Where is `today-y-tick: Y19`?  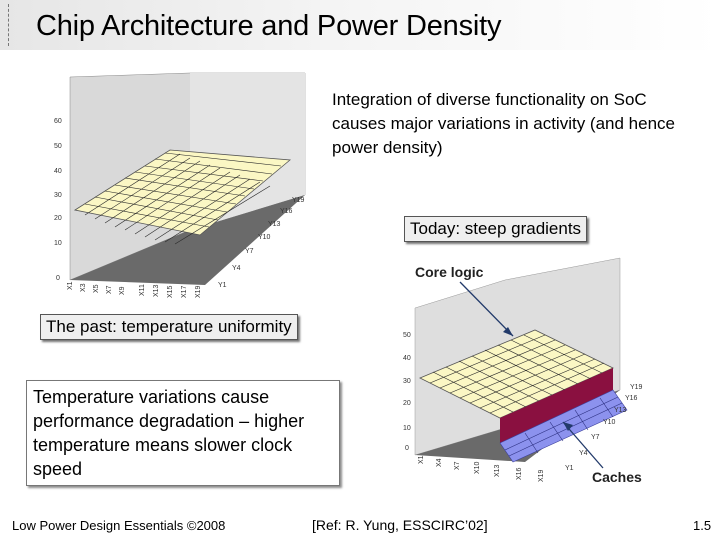 today-y-tick: Y19 is located at coordinates (636, 387).